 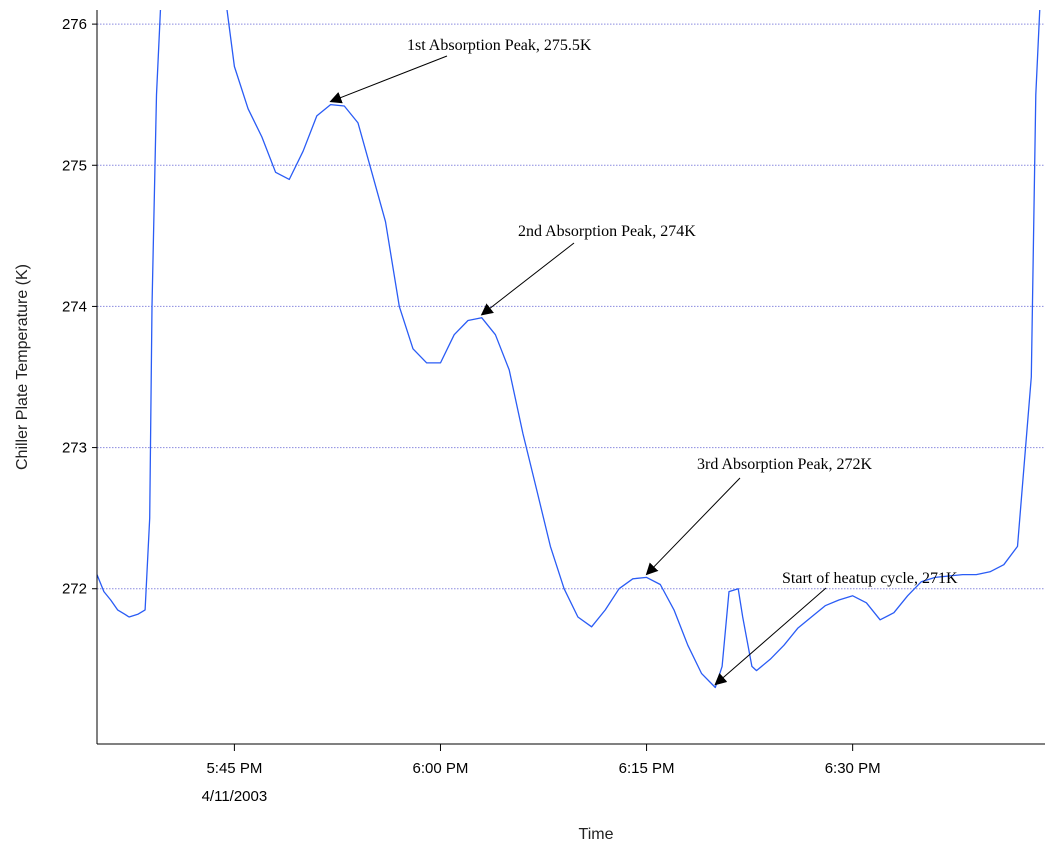 I want to click on x-tick-label: 6:30 PM, so click(x=853, y=768).